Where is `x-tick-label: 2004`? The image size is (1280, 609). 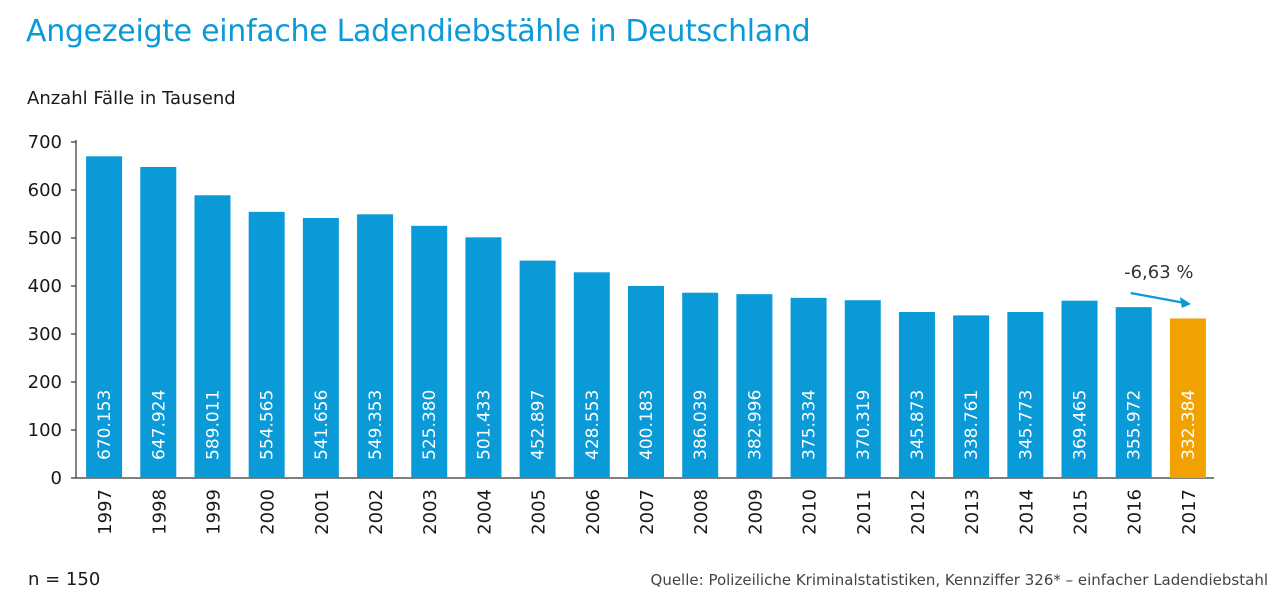 x-tick-label: 2004 is located at coordinates (484, 512).